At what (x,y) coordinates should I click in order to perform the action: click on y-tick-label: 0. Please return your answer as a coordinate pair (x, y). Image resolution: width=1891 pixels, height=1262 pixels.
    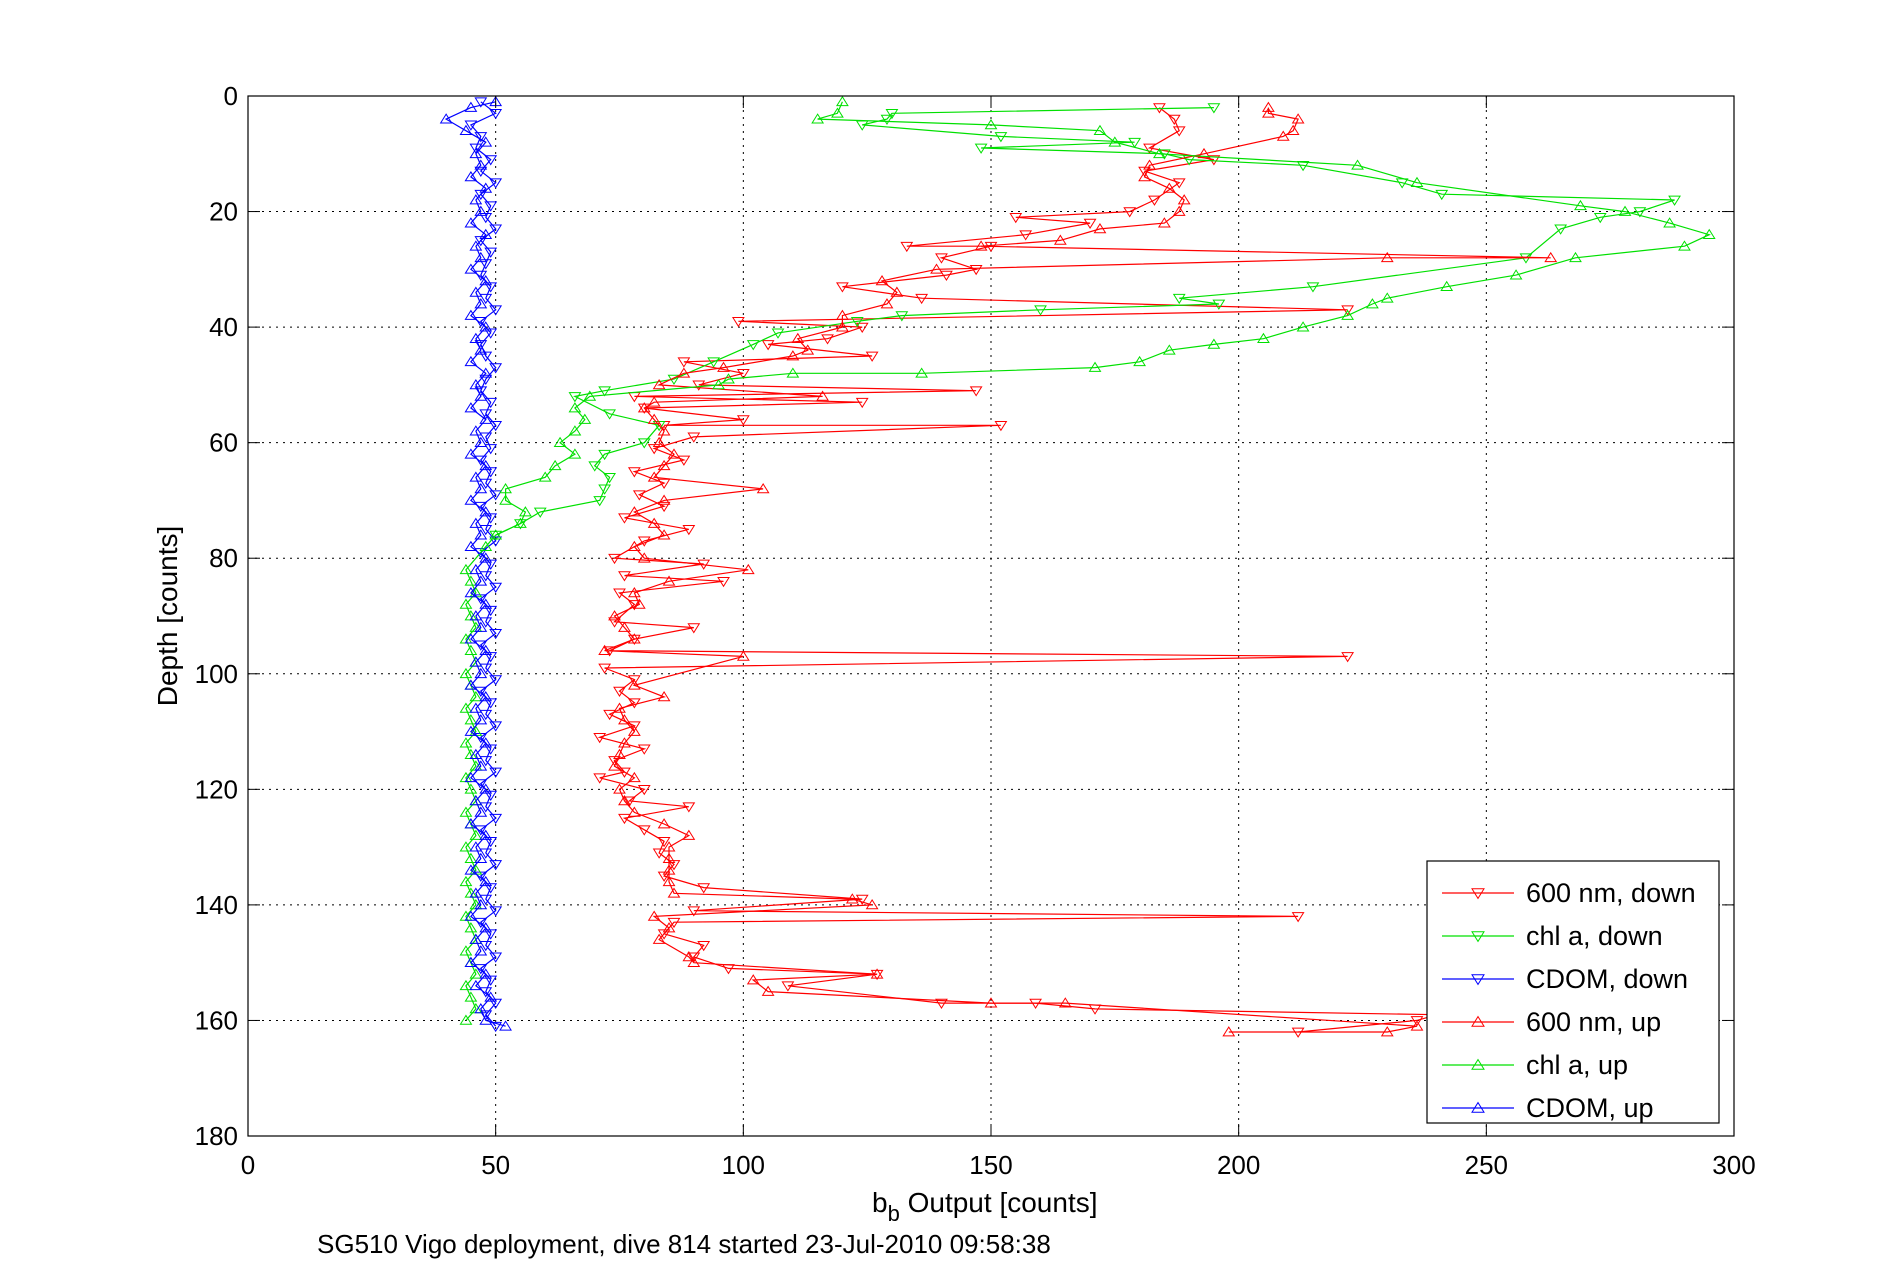
    Looking at the image, I should click on (231, 96).